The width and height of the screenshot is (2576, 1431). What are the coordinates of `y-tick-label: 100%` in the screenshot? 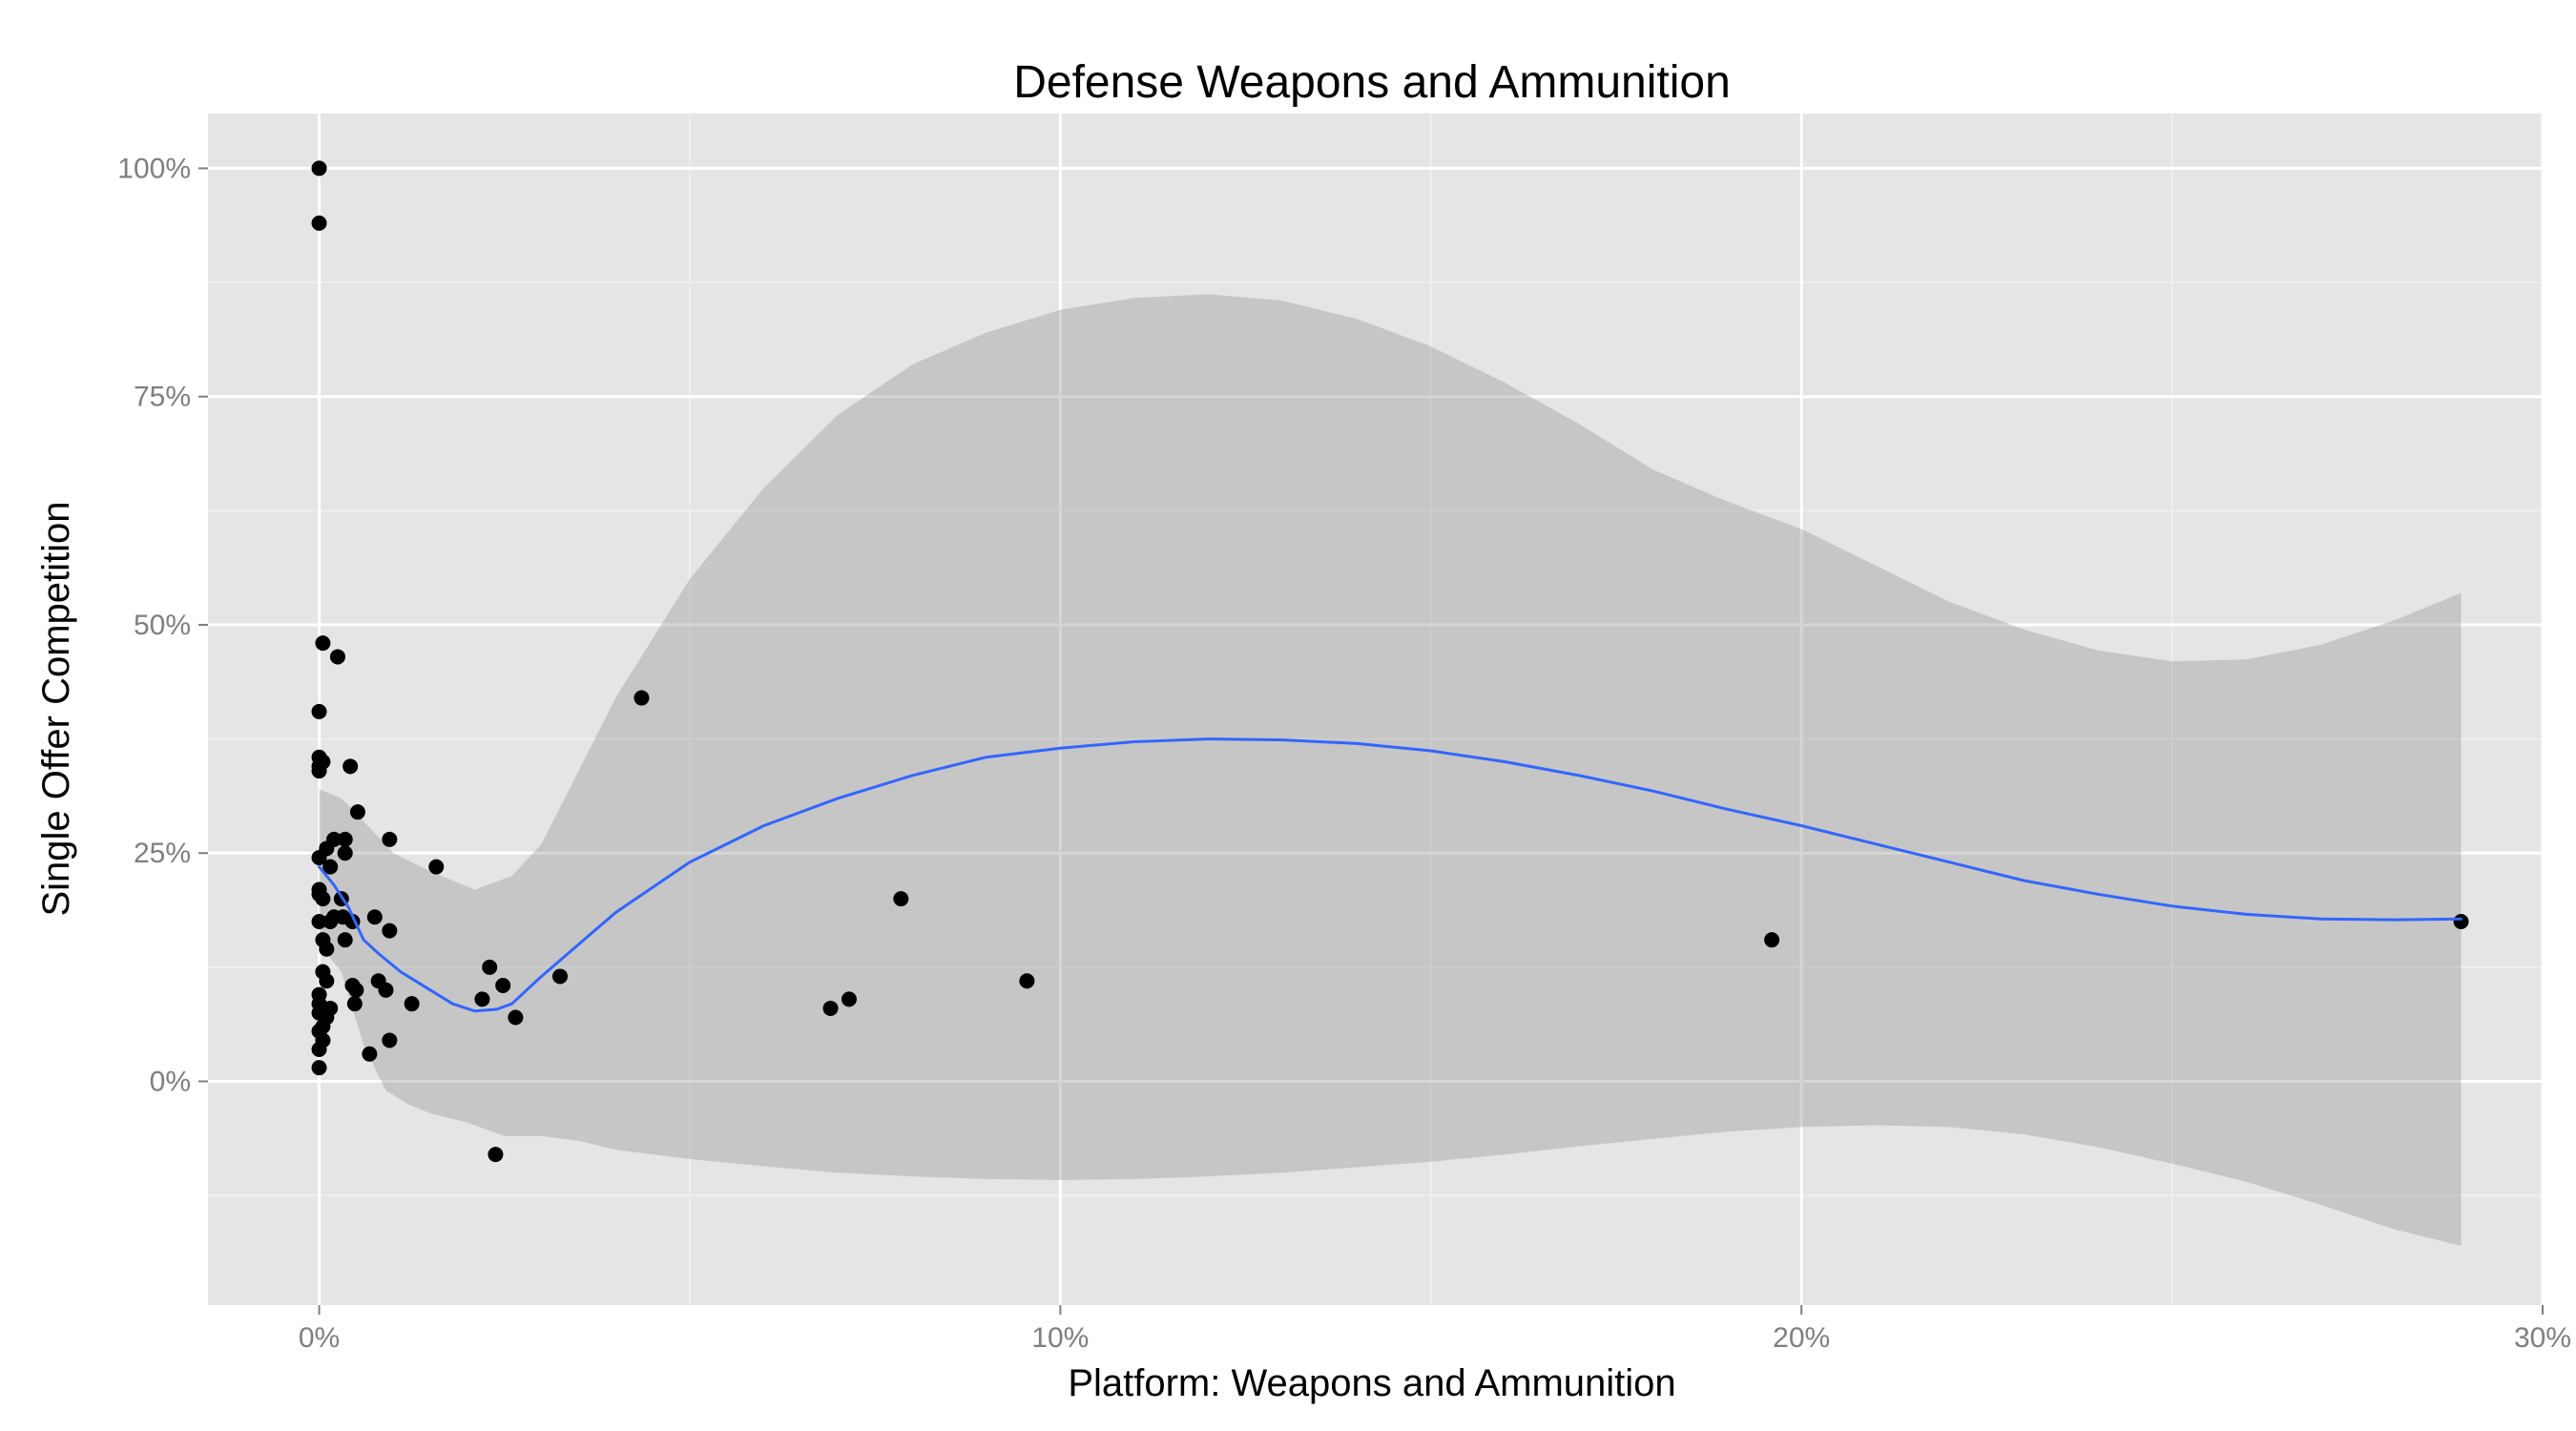 It's located at (154, 168).